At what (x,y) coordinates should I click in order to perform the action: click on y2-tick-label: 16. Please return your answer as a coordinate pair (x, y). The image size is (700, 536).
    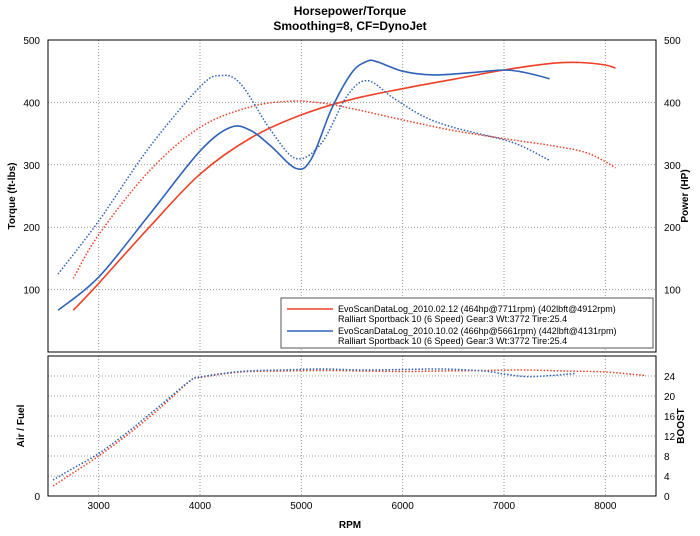
    Looking at the image, I should click on (670, 417).